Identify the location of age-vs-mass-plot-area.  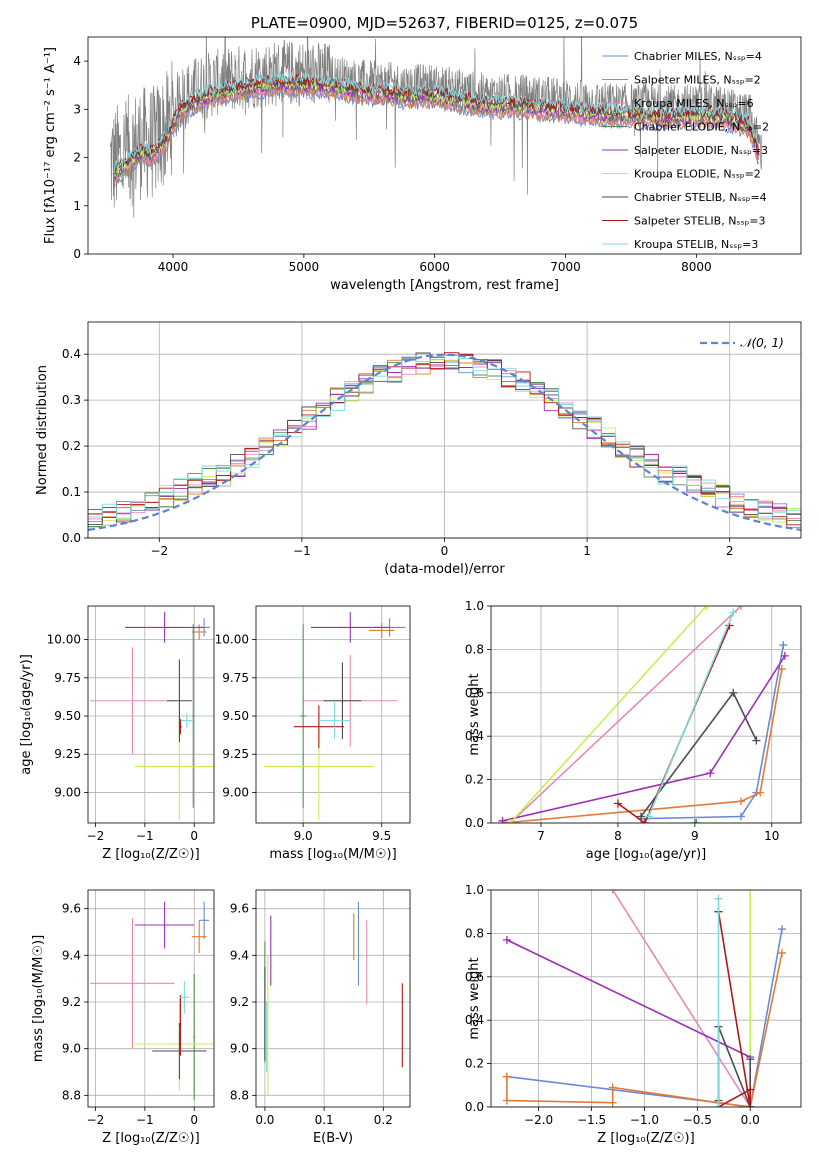
(334, 716).